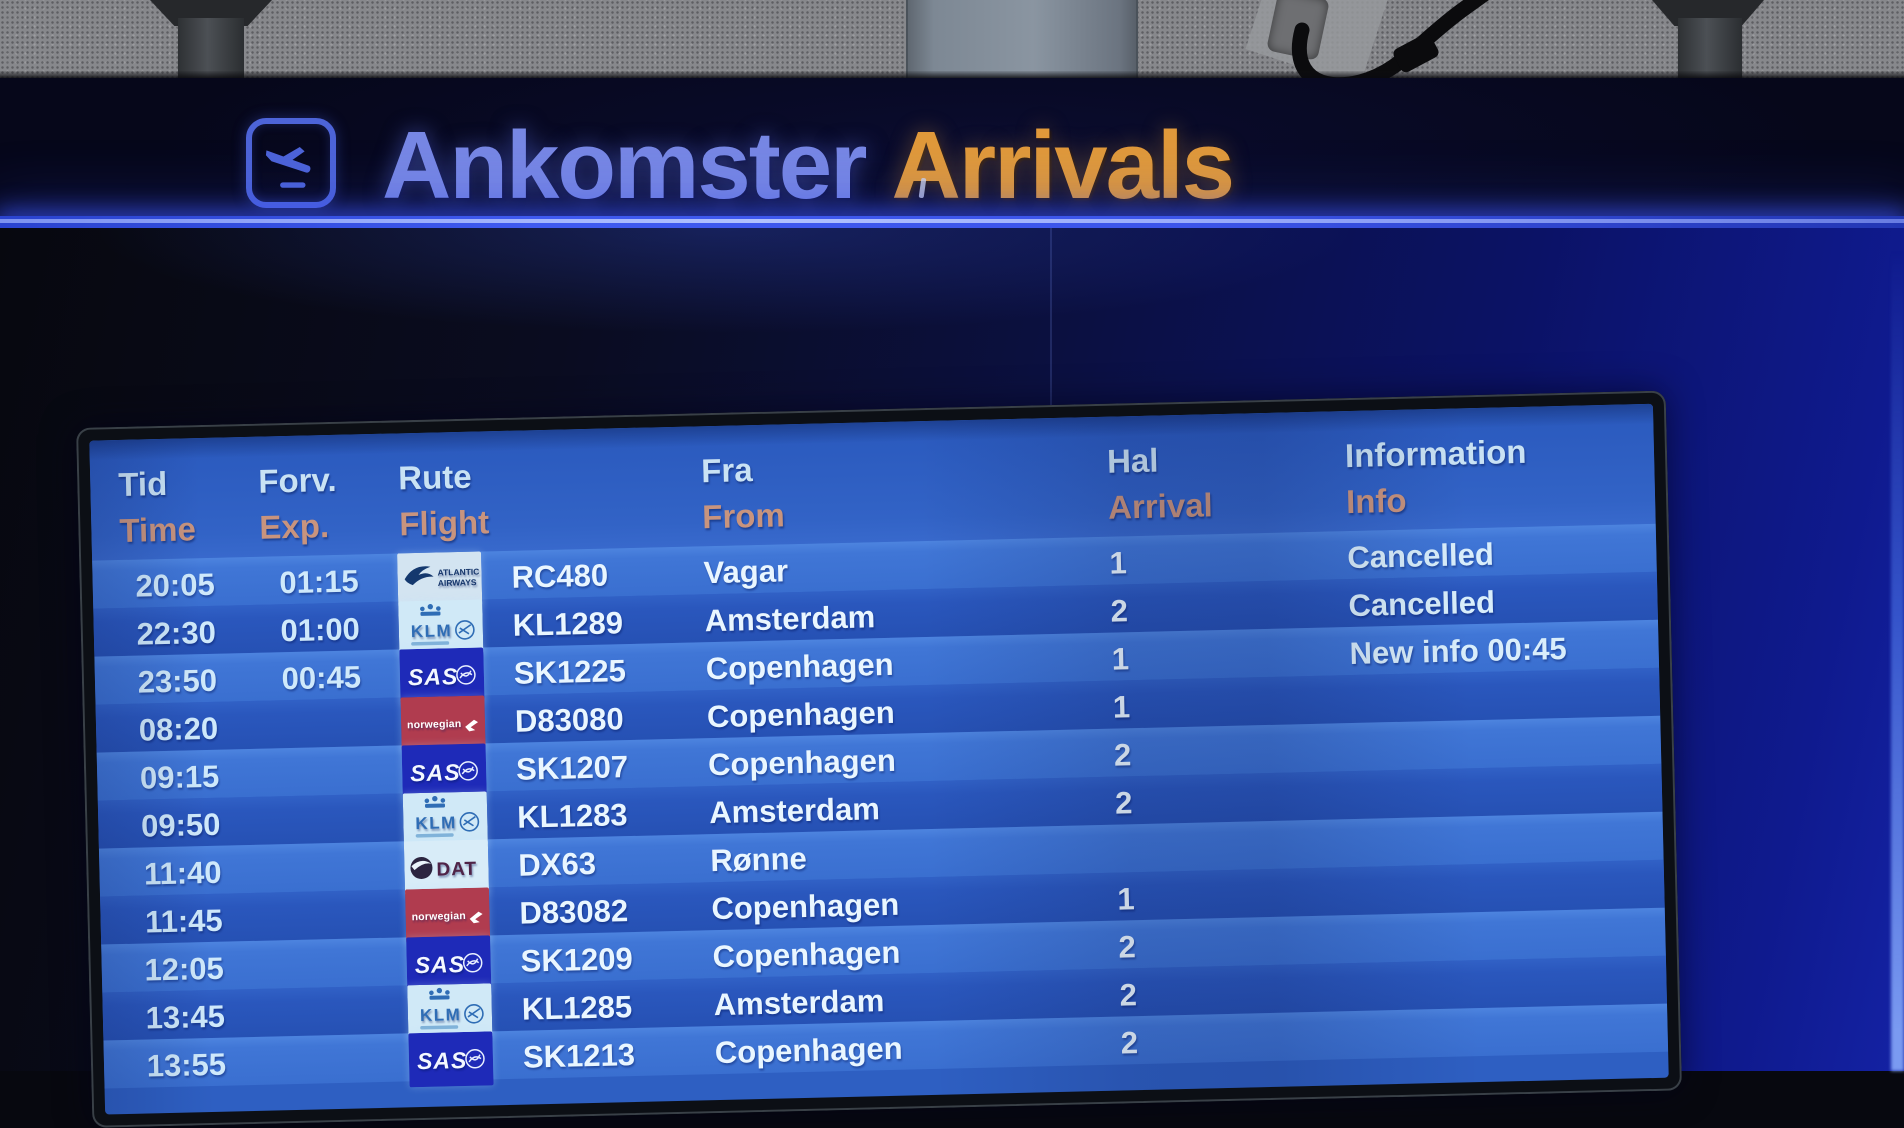 The image size is (1904, 1128). Describe the element at coordinates (456, 870) in the screenshot. I see `svg-text: DAT` at that location.